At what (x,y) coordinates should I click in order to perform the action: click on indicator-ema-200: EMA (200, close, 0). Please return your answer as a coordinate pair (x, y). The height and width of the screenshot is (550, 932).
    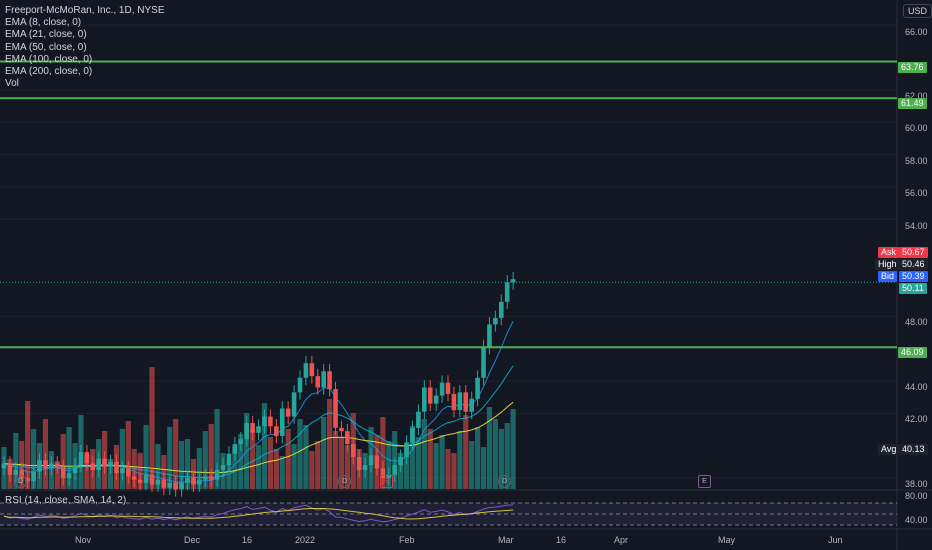
    Looking at the image, I should click on (49, 72).